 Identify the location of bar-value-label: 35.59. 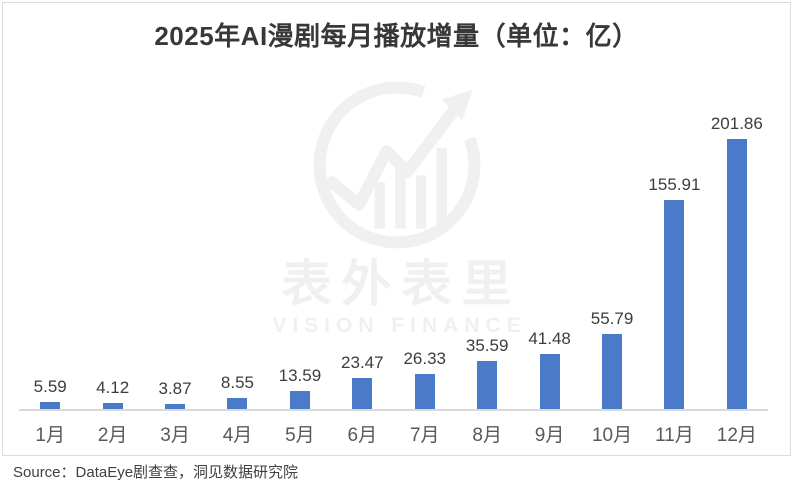
(487, 345).